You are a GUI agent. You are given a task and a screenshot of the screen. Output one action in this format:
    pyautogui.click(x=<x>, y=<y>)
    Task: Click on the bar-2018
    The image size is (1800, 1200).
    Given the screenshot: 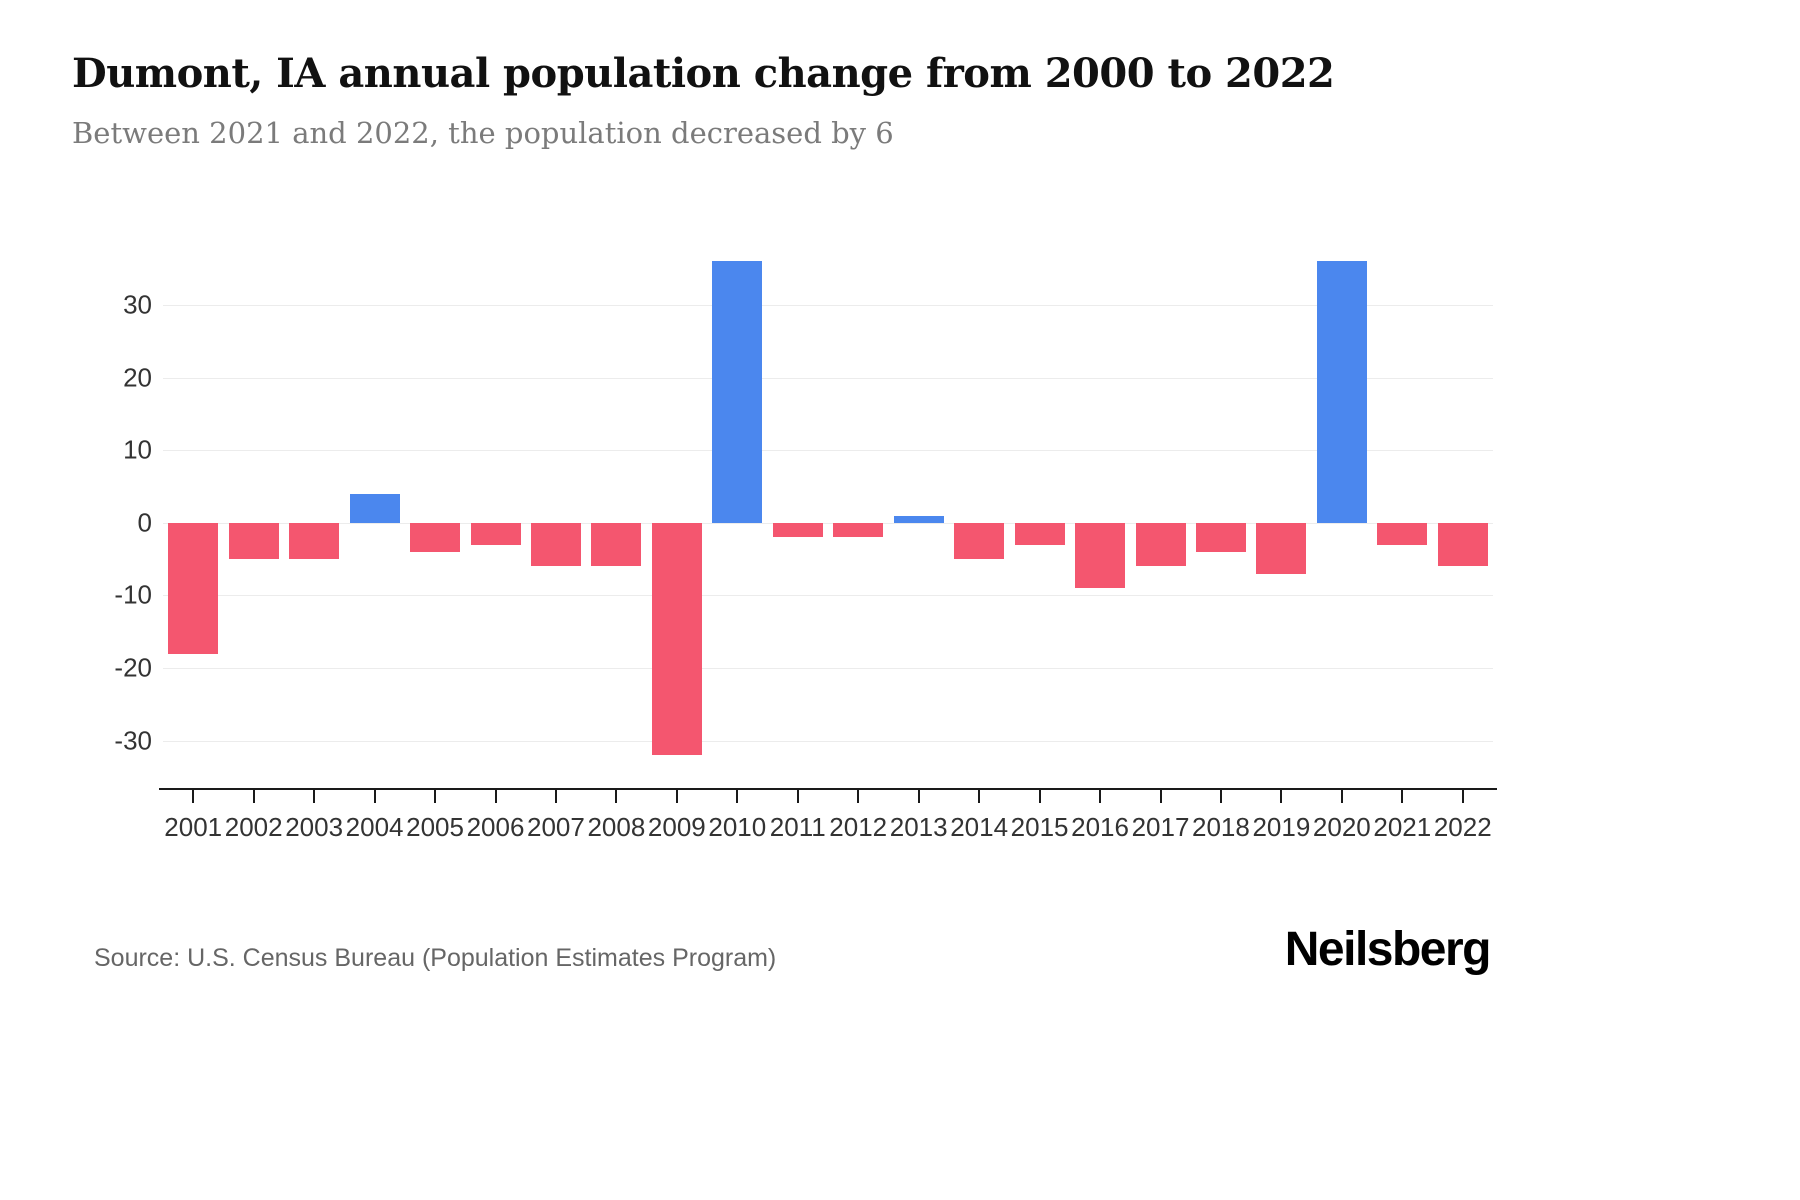 What is the action you would take?
    pyautogui.click(x=1220, y=537)
    